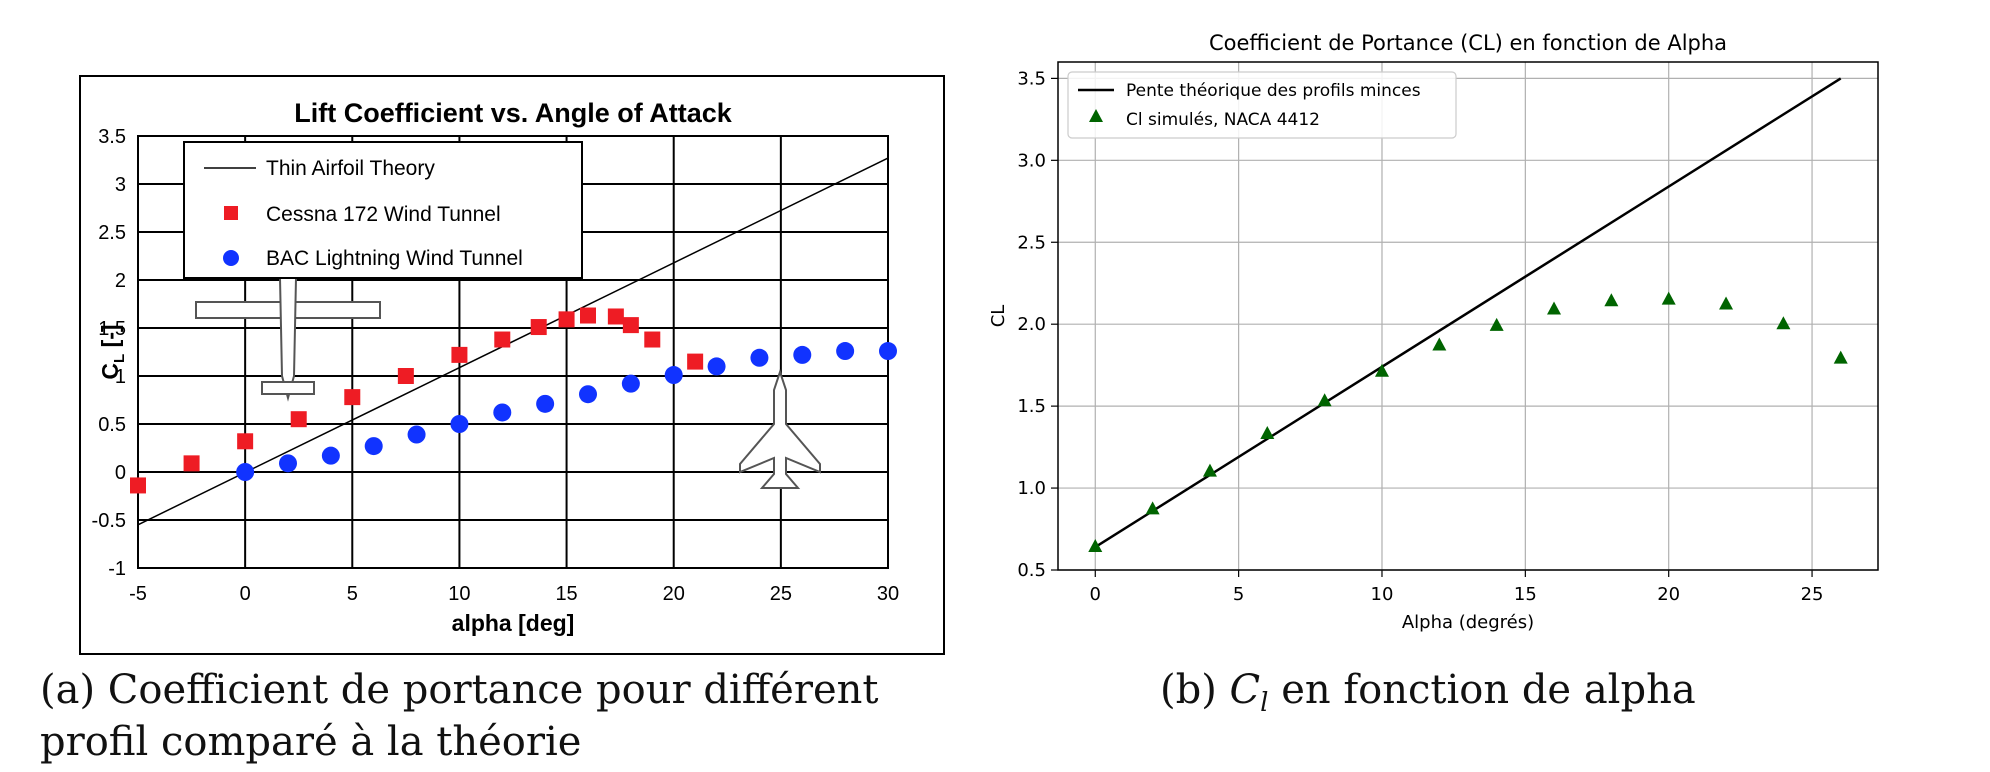  I want to click on chart-a-y-axis-label-sub: L, so click(119, 358).